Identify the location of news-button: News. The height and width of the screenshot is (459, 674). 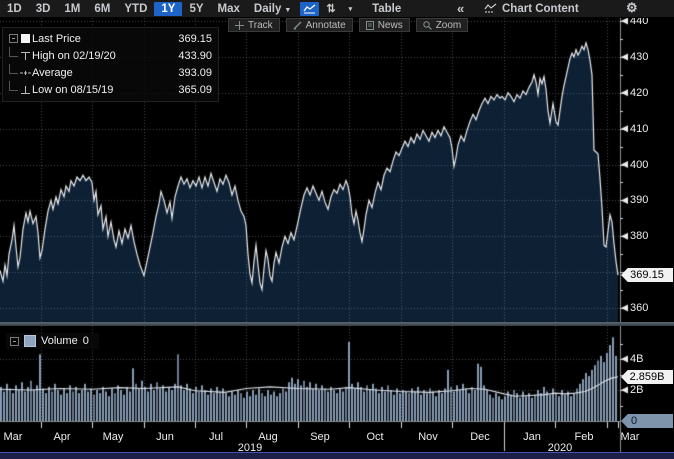
(384, 25).